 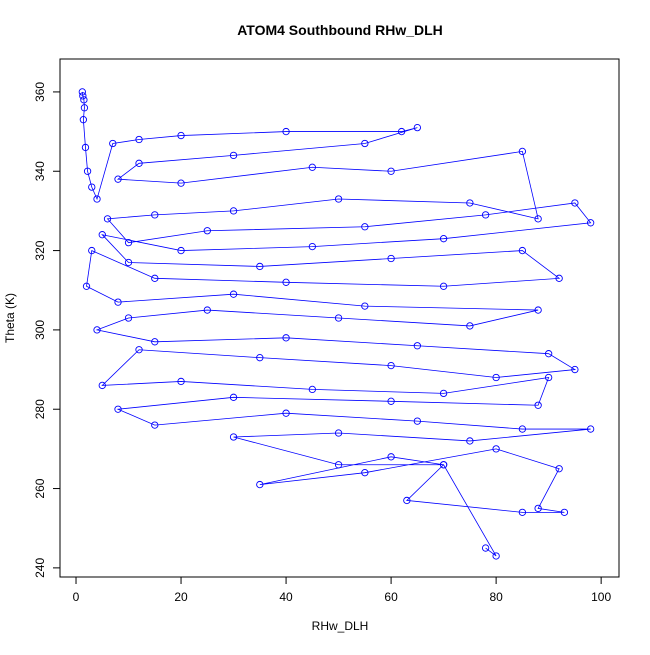 I want to click on y-tick-label: 300, so click(x=40, y=330).